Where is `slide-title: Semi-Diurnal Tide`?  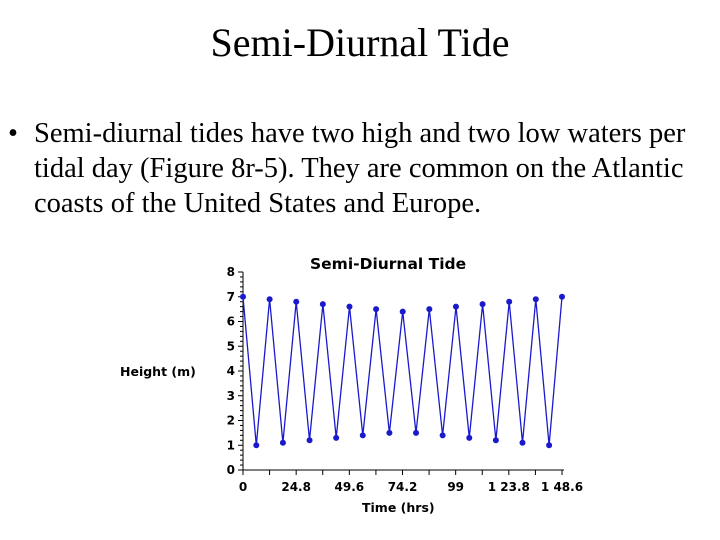
slide-title: Semi-Diurnal Tide is located at coordinates (360, 42).